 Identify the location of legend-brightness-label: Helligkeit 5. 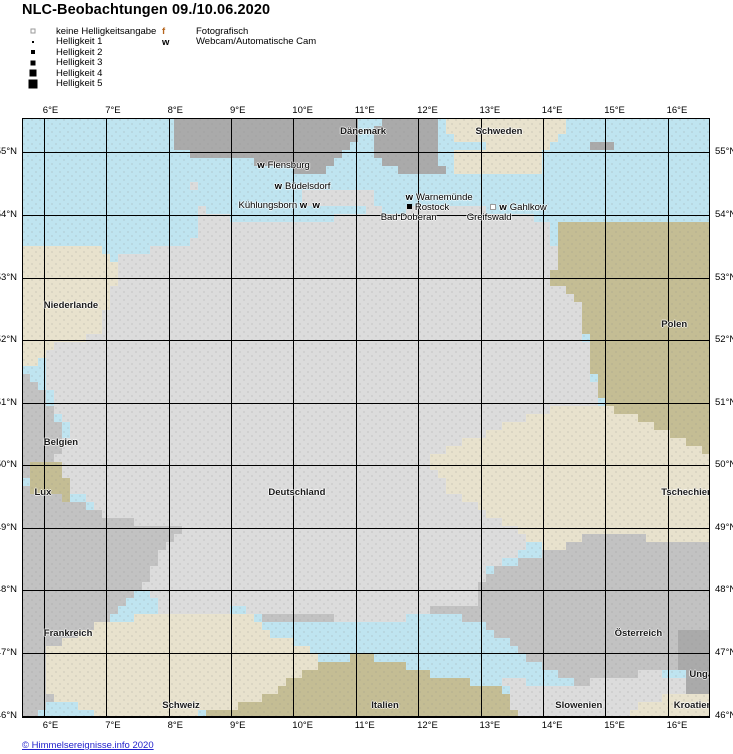
(79, 83).